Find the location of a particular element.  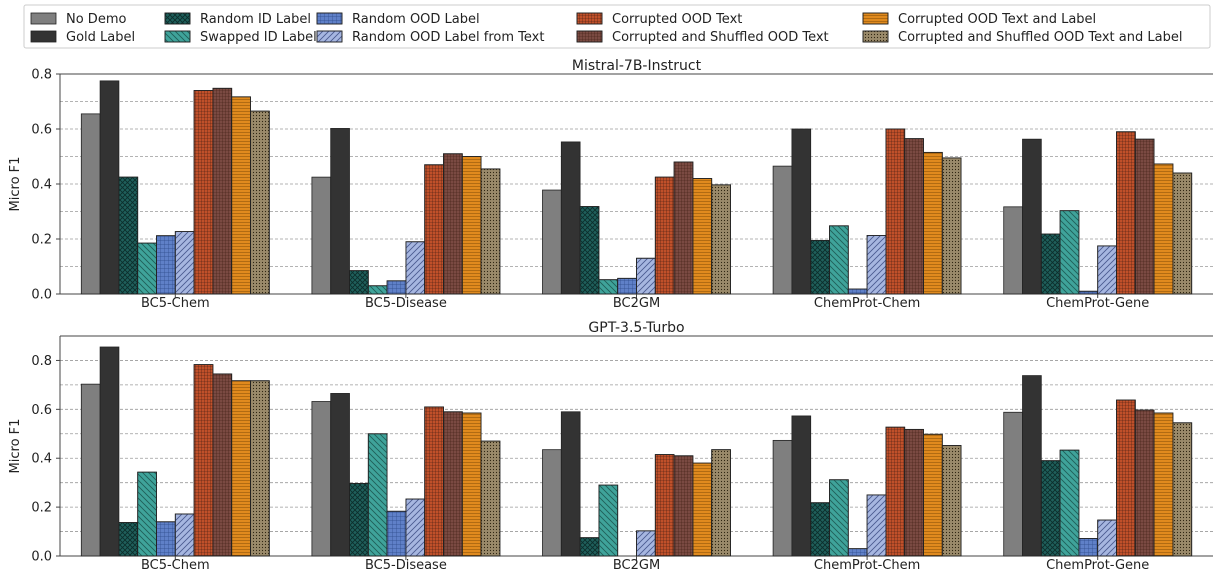

panel-title: GPT-3.5-Turbo is located at coordinates (636, 328).